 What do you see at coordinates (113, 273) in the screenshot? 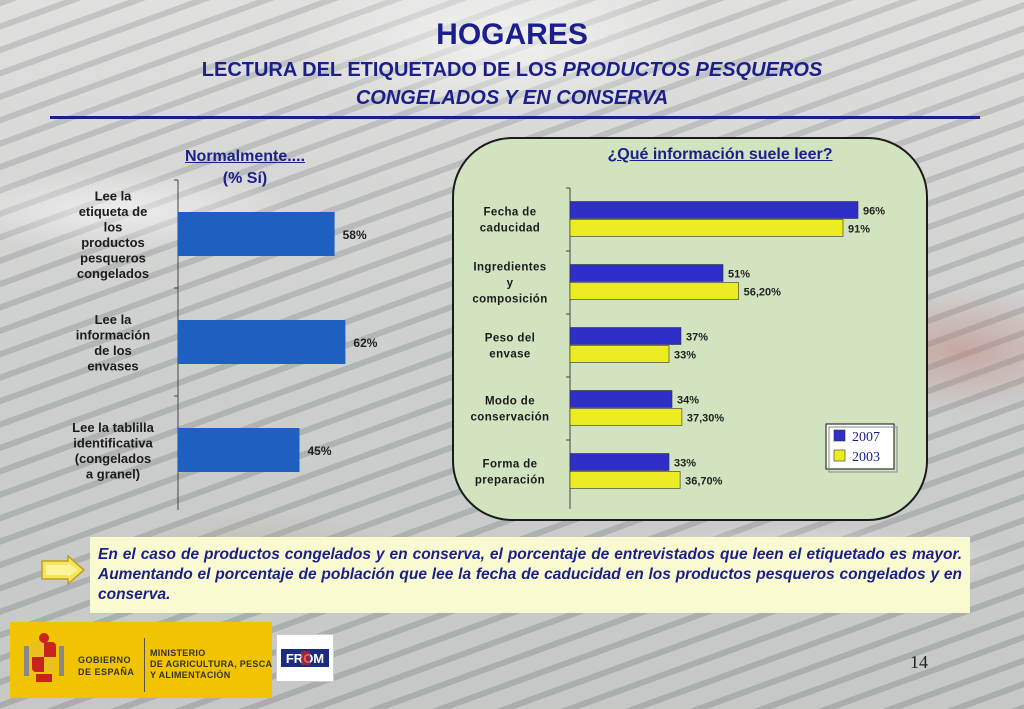
I see `left-category-label: congelados` at bounding box center [113, 273].